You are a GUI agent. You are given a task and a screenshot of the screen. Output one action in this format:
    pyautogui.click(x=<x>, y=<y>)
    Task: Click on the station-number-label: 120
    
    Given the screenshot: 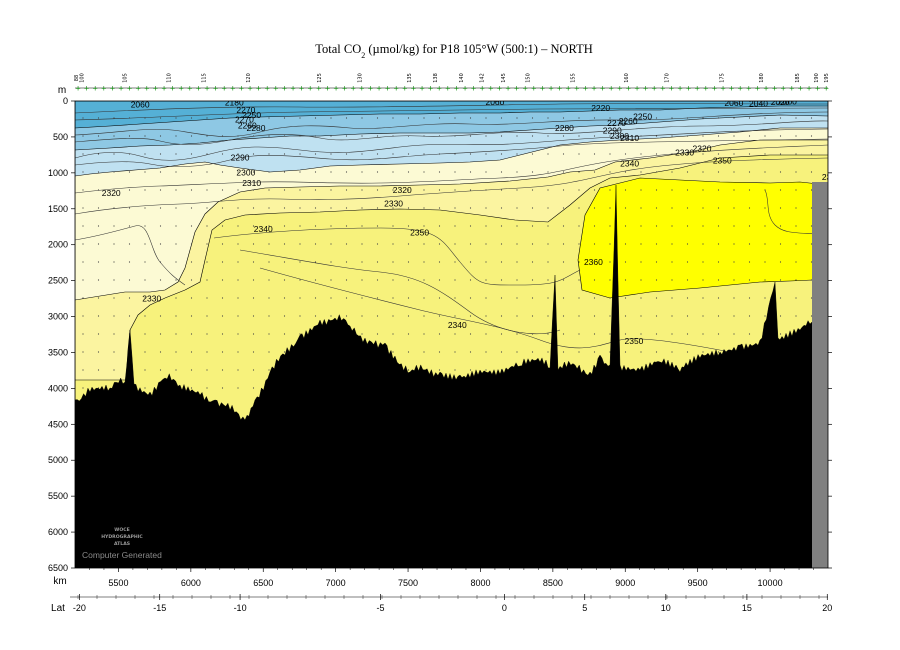 What is the action you would take?
    pyautogui.click(x=249, y=78)
    